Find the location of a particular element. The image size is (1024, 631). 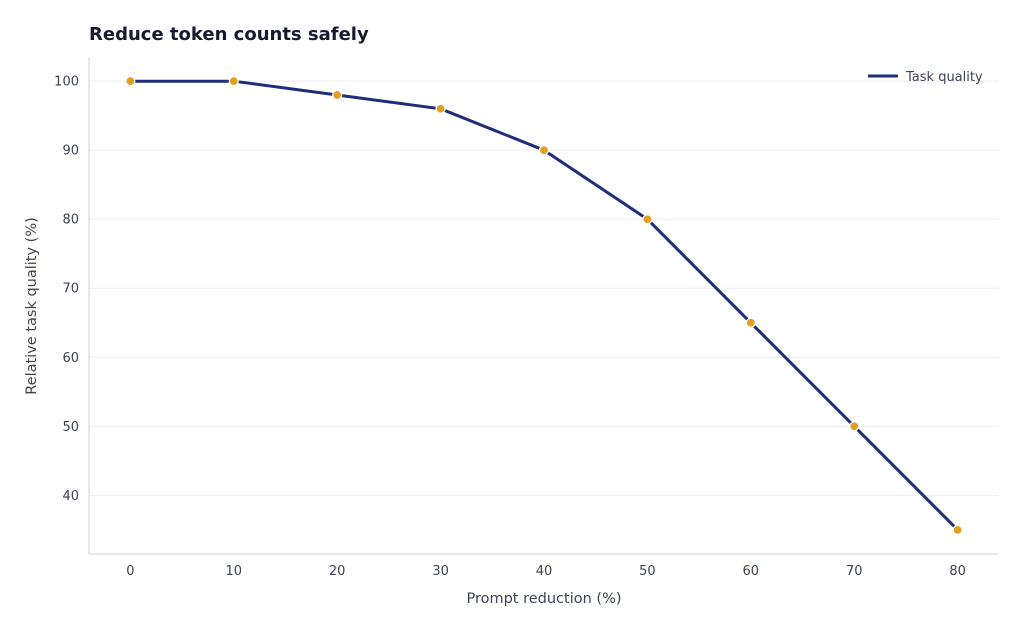

y-axis-ticks: 40 50 60 70 80 90 100 is located at coordinates (66, 289).